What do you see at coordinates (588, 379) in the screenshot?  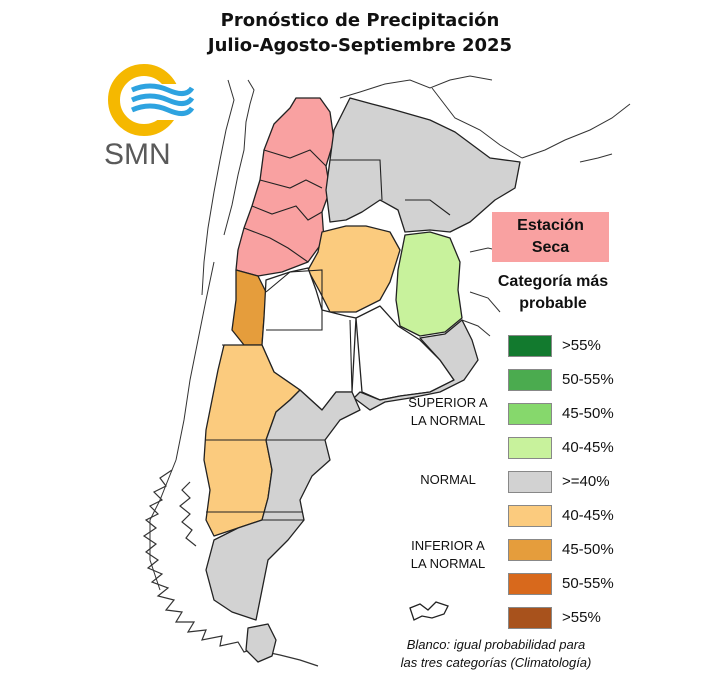 I see `legend-label-superior: 50-55%` at bounding box center [588, 379].